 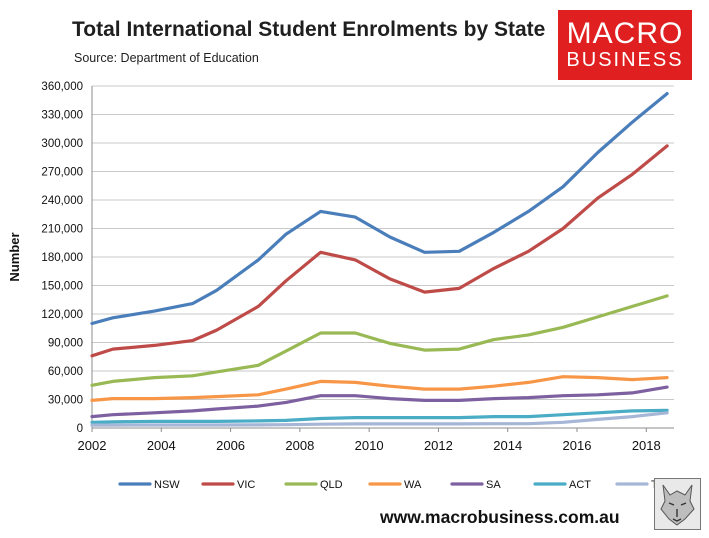 I want to click on logo-line-1: MACRO, so click(x=625, y=33).